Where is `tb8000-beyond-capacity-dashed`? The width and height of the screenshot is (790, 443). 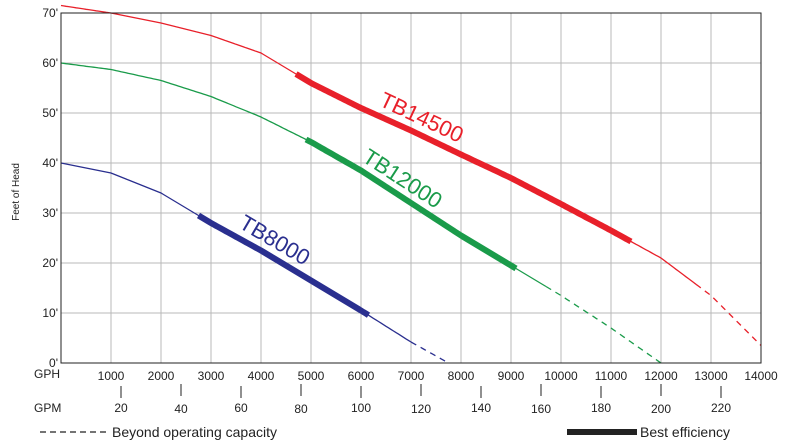 tb8000-beyond-capacity-dashed is located at coordinates (429, 352).